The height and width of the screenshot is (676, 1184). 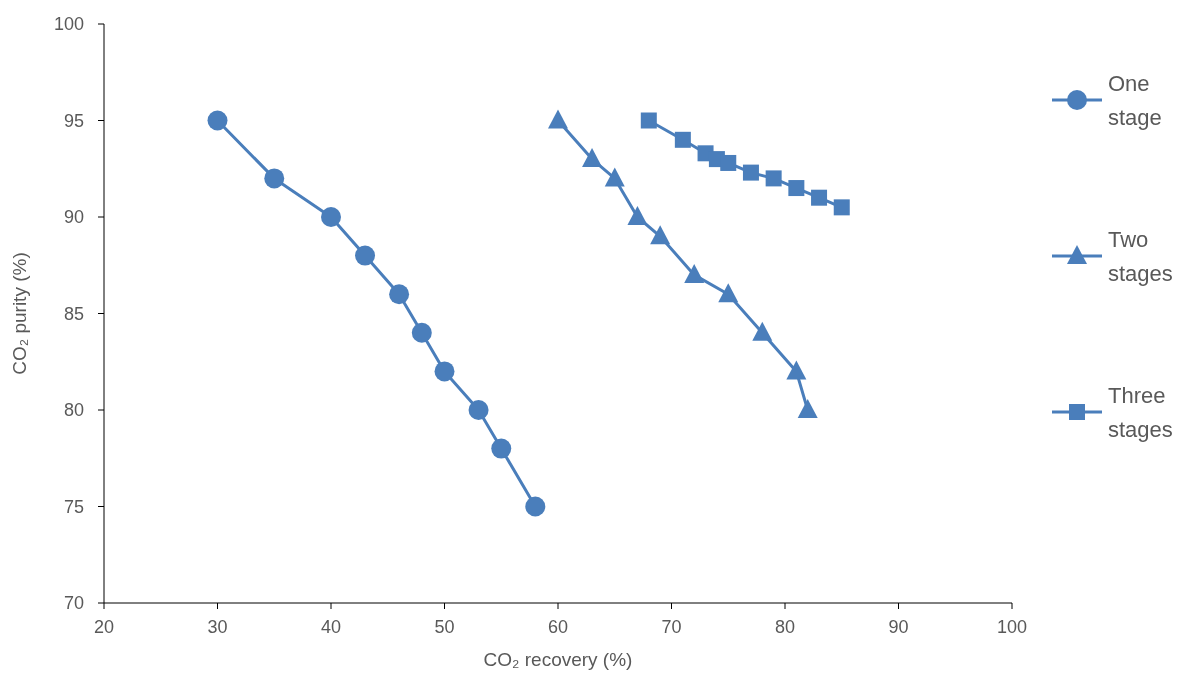 What do you see at coordinates (444, 627) in the screenshot?
I see `x-tick-label: 50` at bounding box center [444, 627].